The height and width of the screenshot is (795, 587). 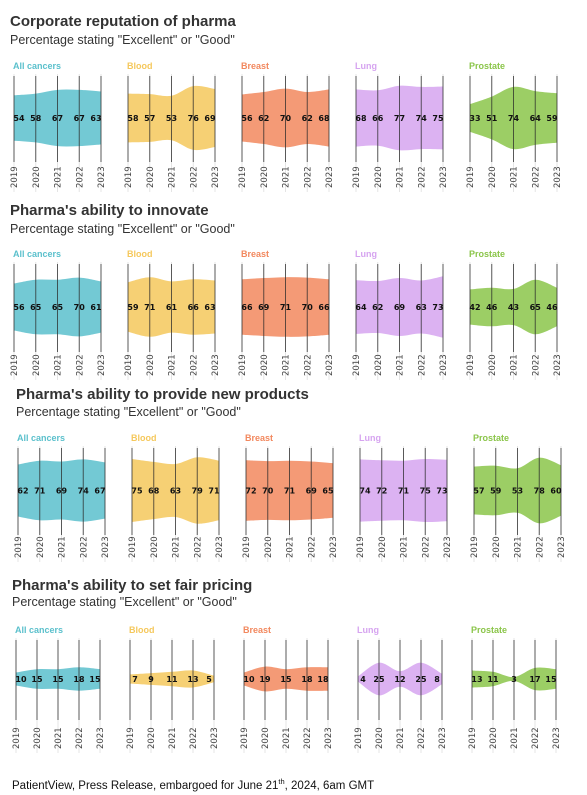 I want to click on data-label: 18, so click(x=79, y=679).